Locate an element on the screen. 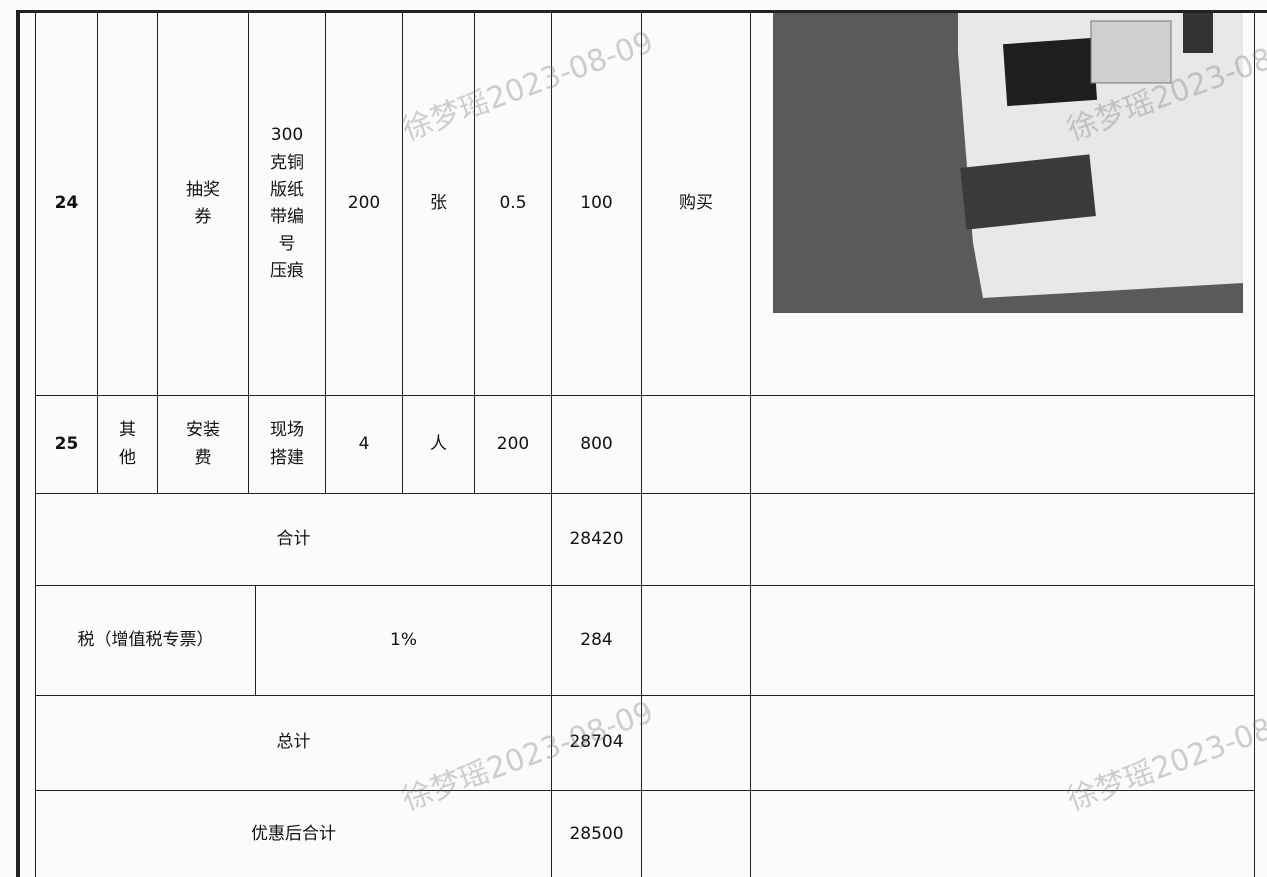 This screenshot has height=877, width=1267. text: 安装费 is located at coordinates (203, 444).